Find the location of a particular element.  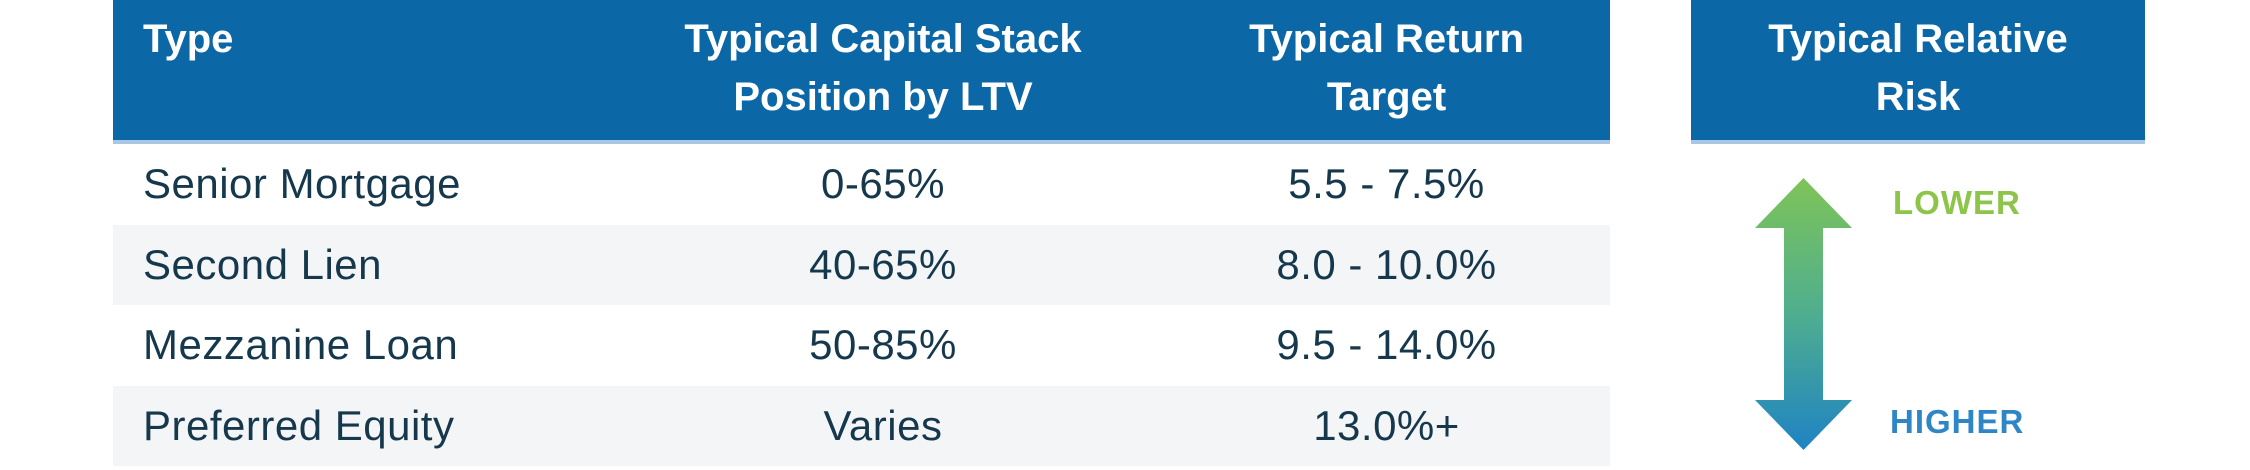

cell-ltv: 50-85% is located at coordinates (883, 345).